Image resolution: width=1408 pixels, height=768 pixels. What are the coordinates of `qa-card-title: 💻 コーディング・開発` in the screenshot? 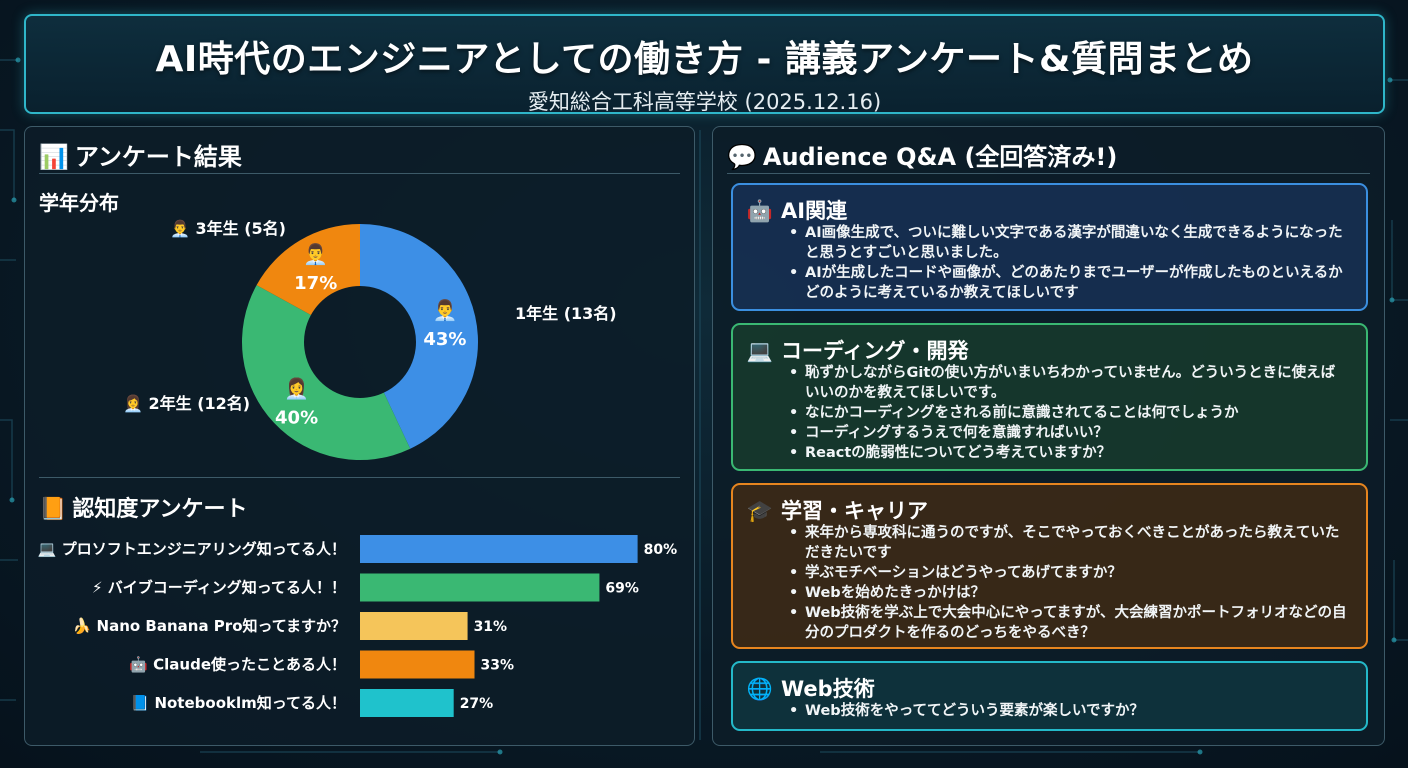 It's located at (857, 350).